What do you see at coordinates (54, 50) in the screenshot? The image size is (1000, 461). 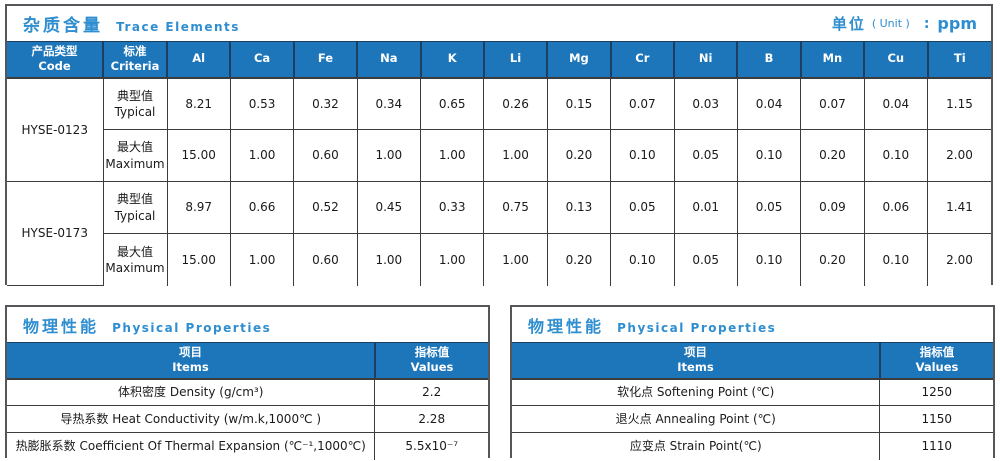 I see `product-header-zh: 产品类型` at bounding box center [54, 50].